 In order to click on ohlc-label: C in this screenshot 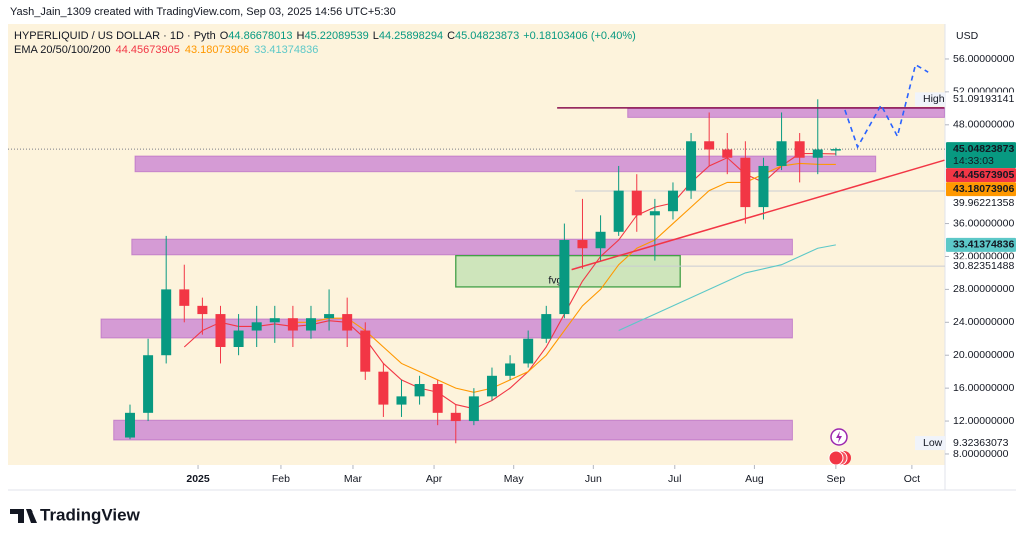, I will do `click(451, 36)`.